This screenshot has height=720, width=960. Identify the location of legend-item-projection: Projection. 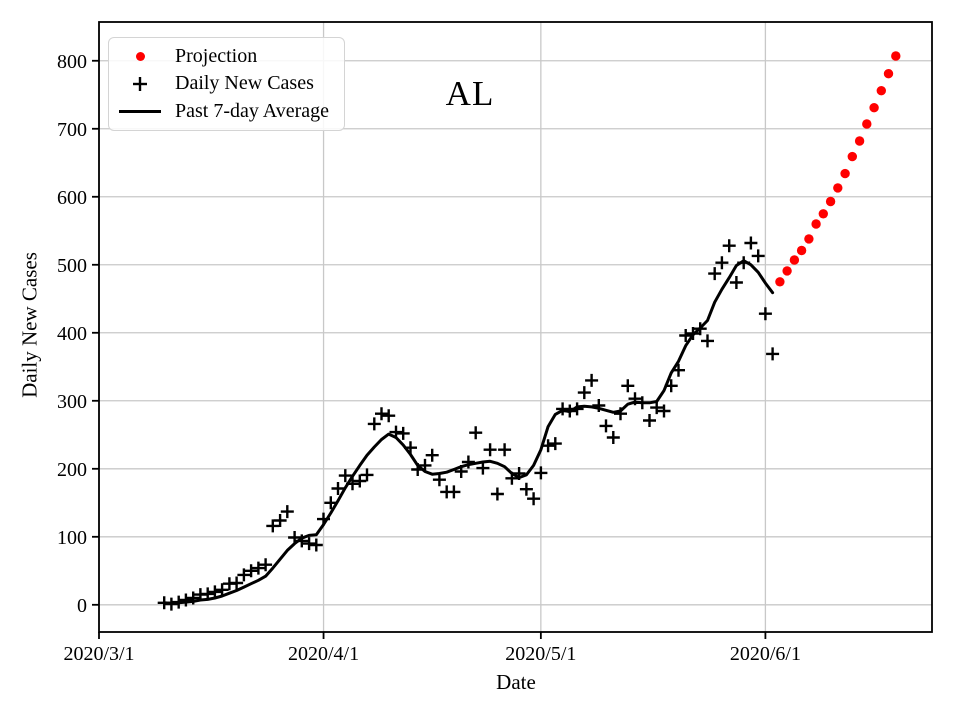
(228, 56).